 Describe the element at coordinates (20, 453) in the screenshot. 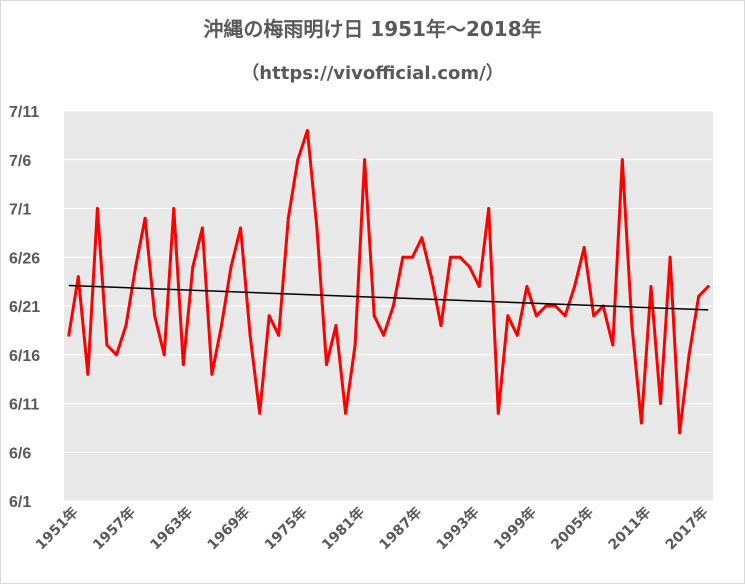

I see `y-tick-label: 6/6` at that location.